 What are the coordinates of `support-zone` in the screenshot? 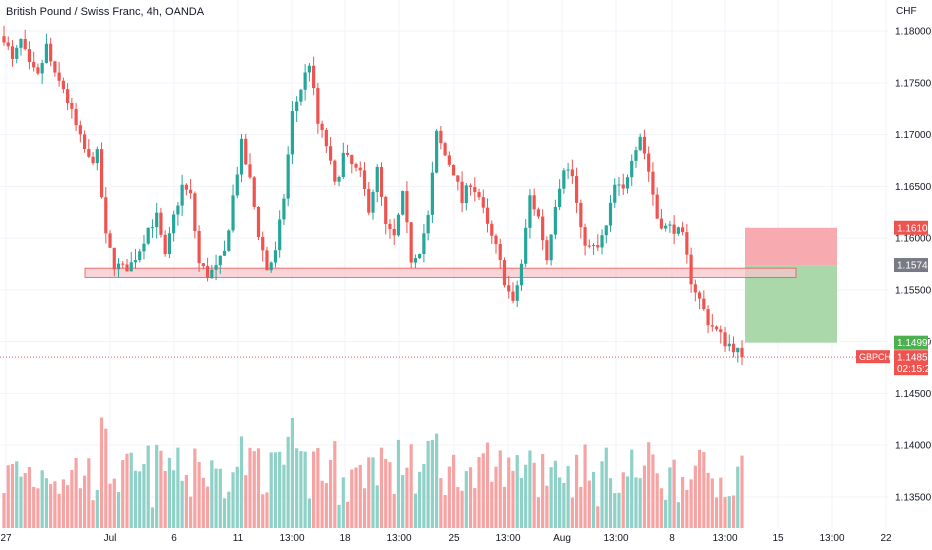 It's located at (440, 272).